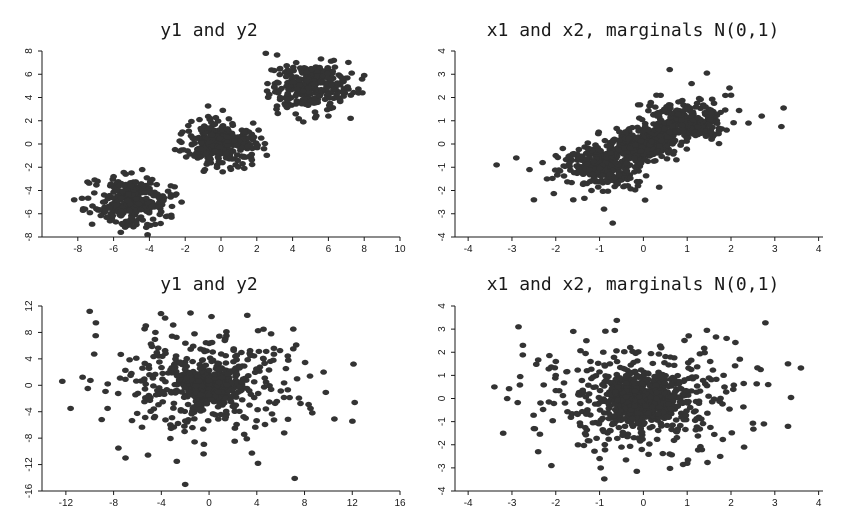  I want to click on x-tick-label: -2, so click(555, 503).